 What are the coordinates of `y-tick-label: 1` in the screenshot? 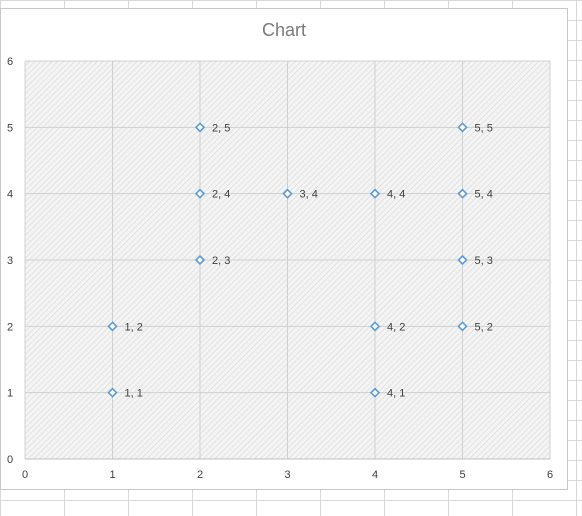 It's located at (10, 394).